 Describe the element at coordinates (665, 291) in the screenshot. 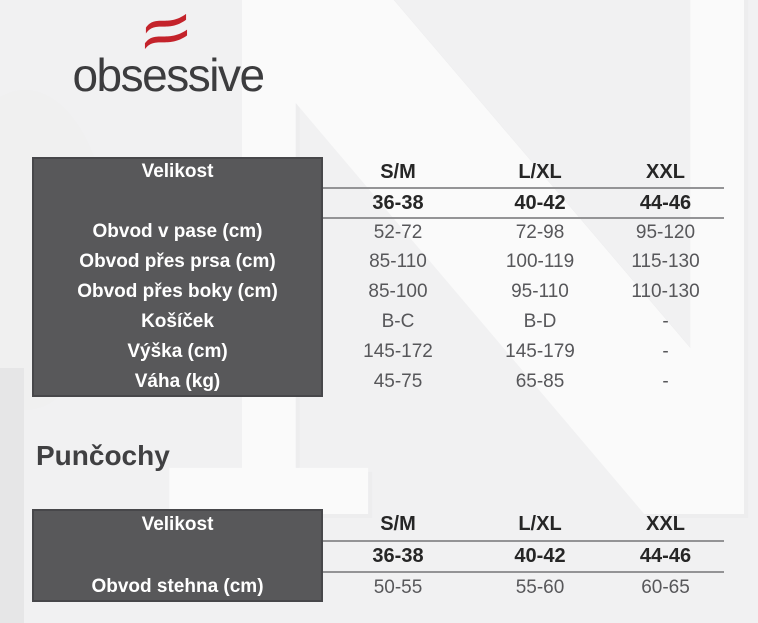

I see `value-cell: 110-130` at that location.